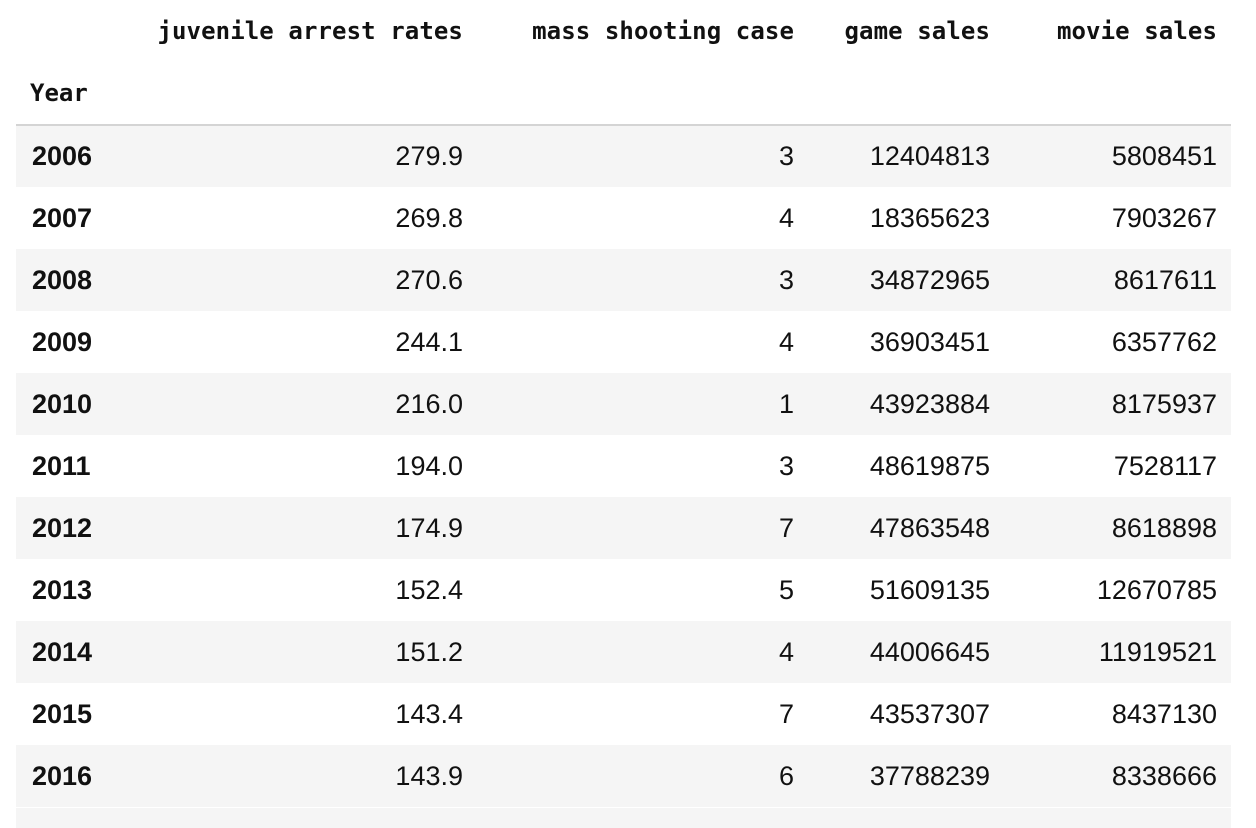 This screenshot has width=1256, height=828. Describe the element at coordinates (1164, 775) in the screenshot. I see `cell-movie-sales: 8338666` at that location.